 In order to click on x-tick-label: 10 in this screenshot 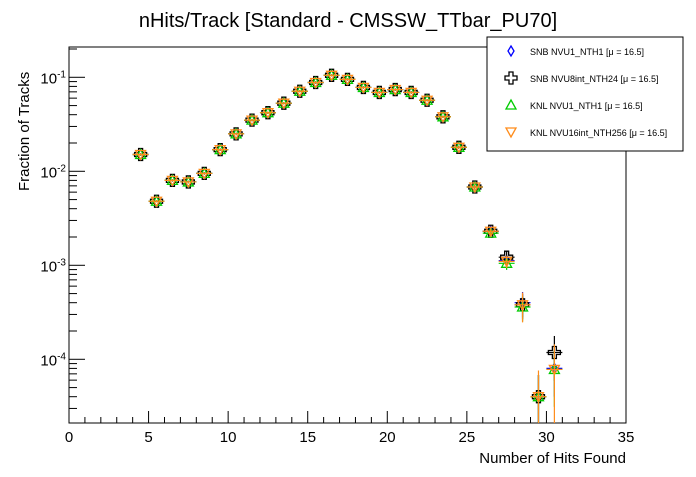, I will do `click(228, 437)`.